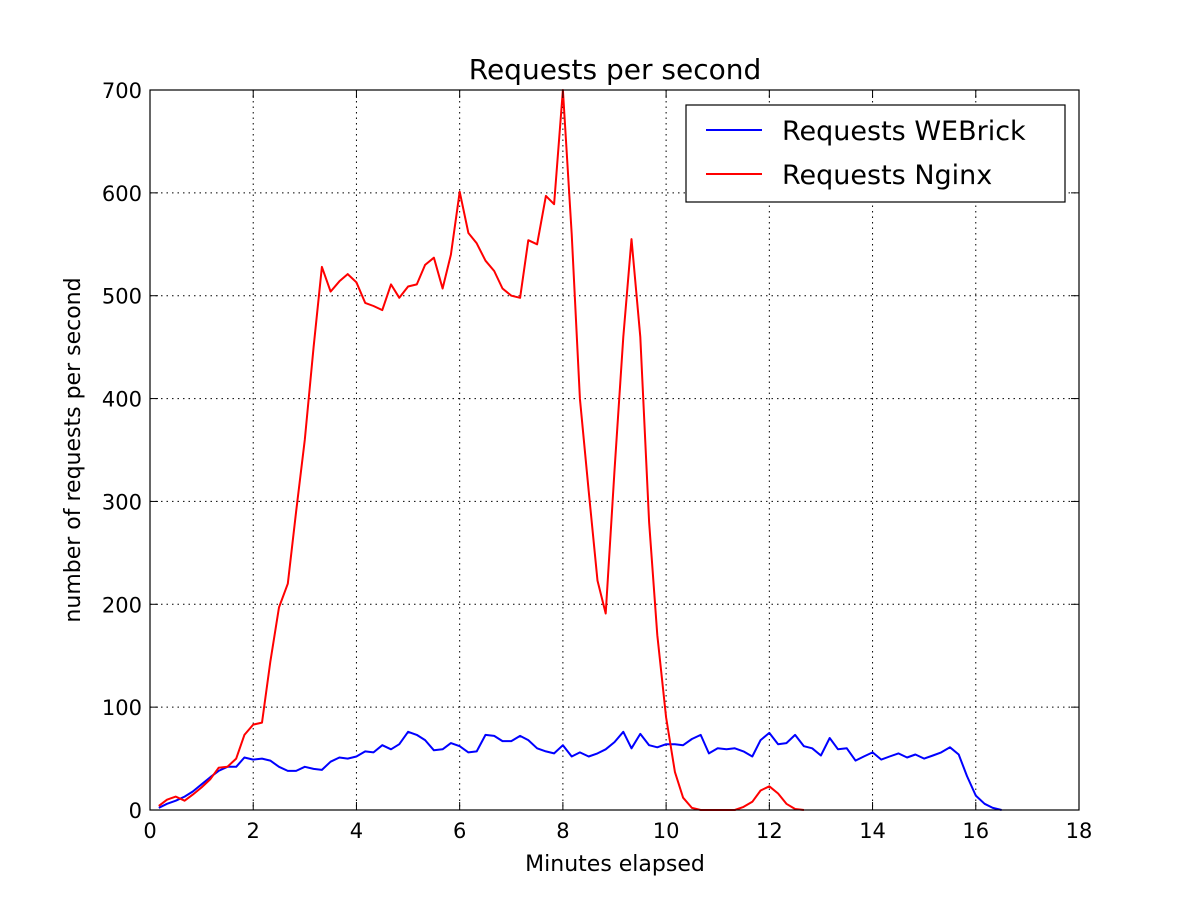 The height and width of the screenshot is (900, 1200). Describe the element at coordinates (122, 605) in the screenshot. I see `y-tick-label: 200` at that location.